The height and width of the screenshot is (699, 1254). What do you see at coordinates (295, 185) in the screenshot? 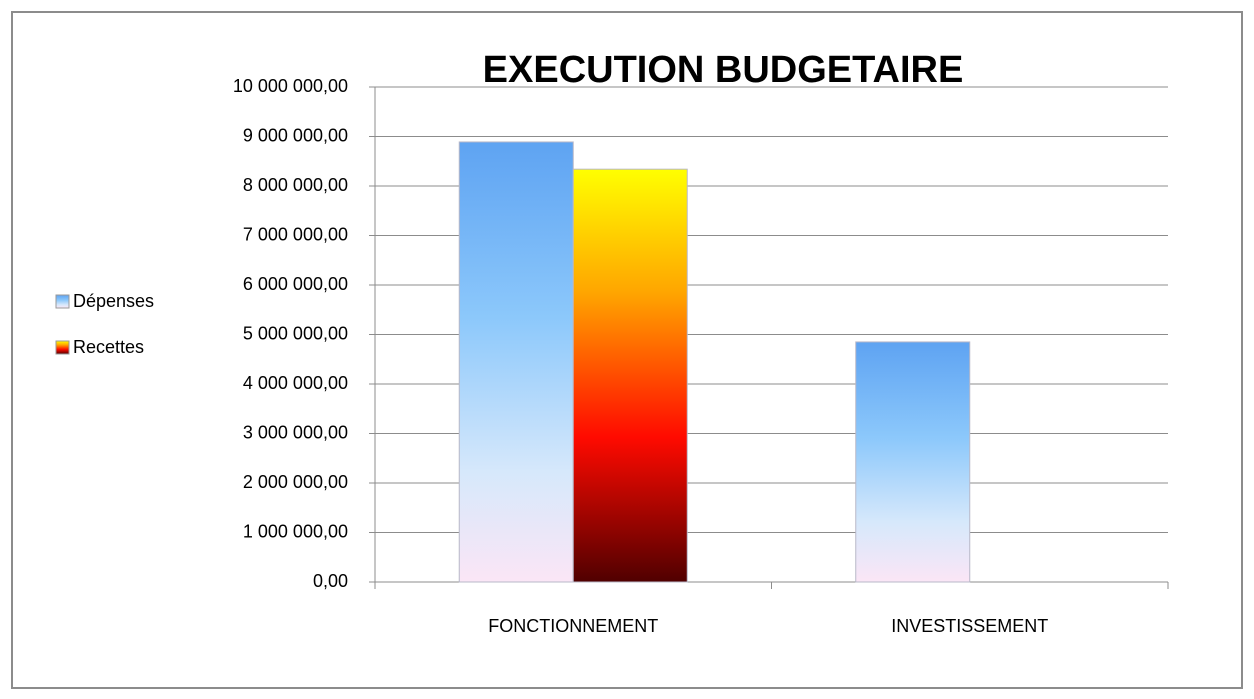
I see `y-tick-label: 8 000 000,00` at bounding box center [295, 185].